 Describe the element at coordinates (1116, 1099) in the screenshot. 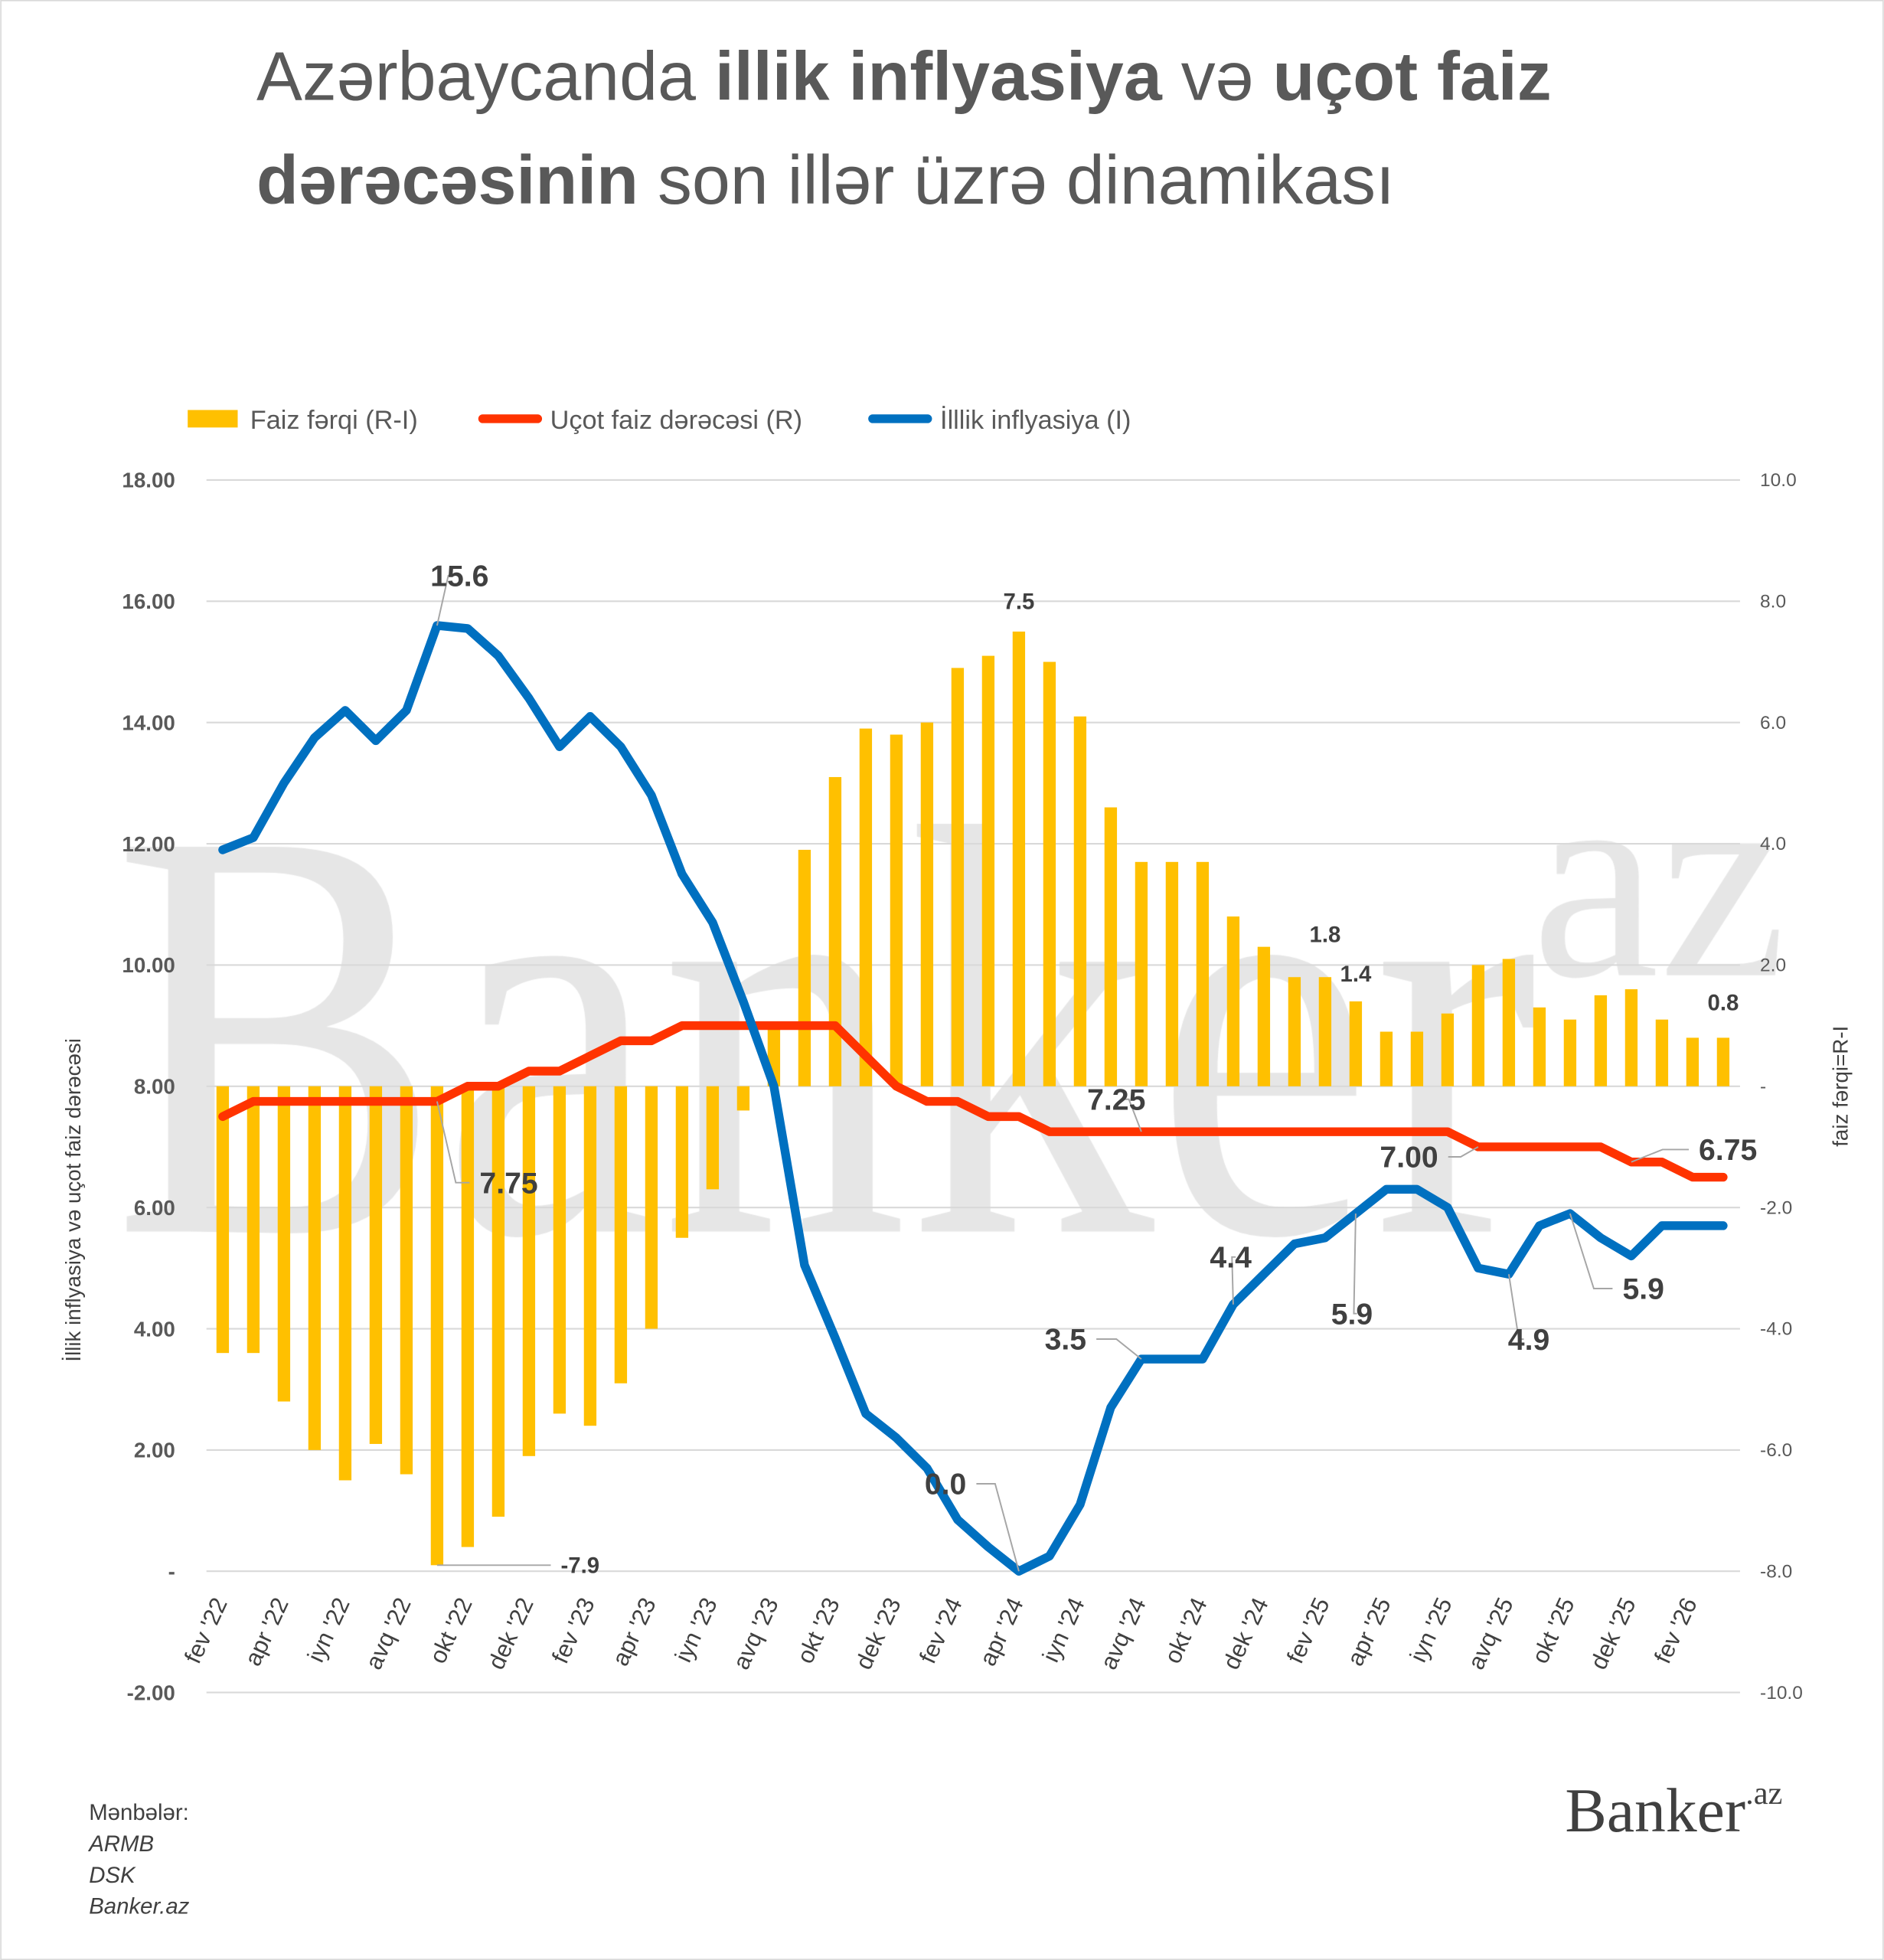

I see `data-label: 7.25` at that location.